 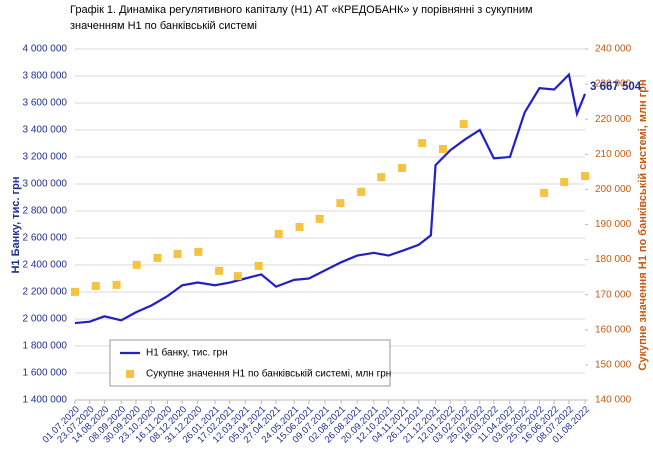 What do you see at coordinates (613, 84) in the screenshot?
I see `y2-tick-label: 230 000` at bounding box center [613, 84].